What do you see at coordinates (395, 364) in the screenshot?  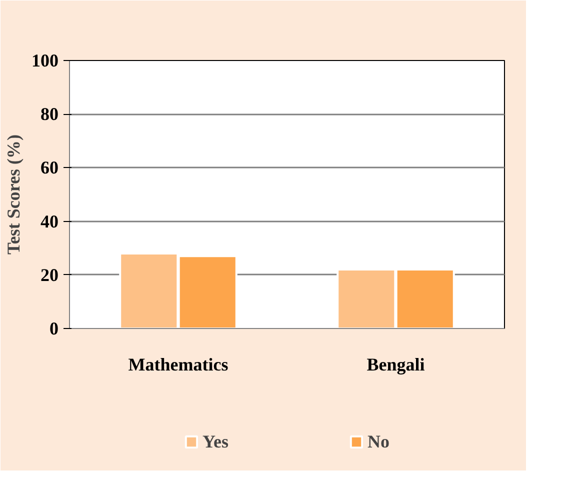 I see `x-tick-label: Bengali` at bounding box center [395, 364].